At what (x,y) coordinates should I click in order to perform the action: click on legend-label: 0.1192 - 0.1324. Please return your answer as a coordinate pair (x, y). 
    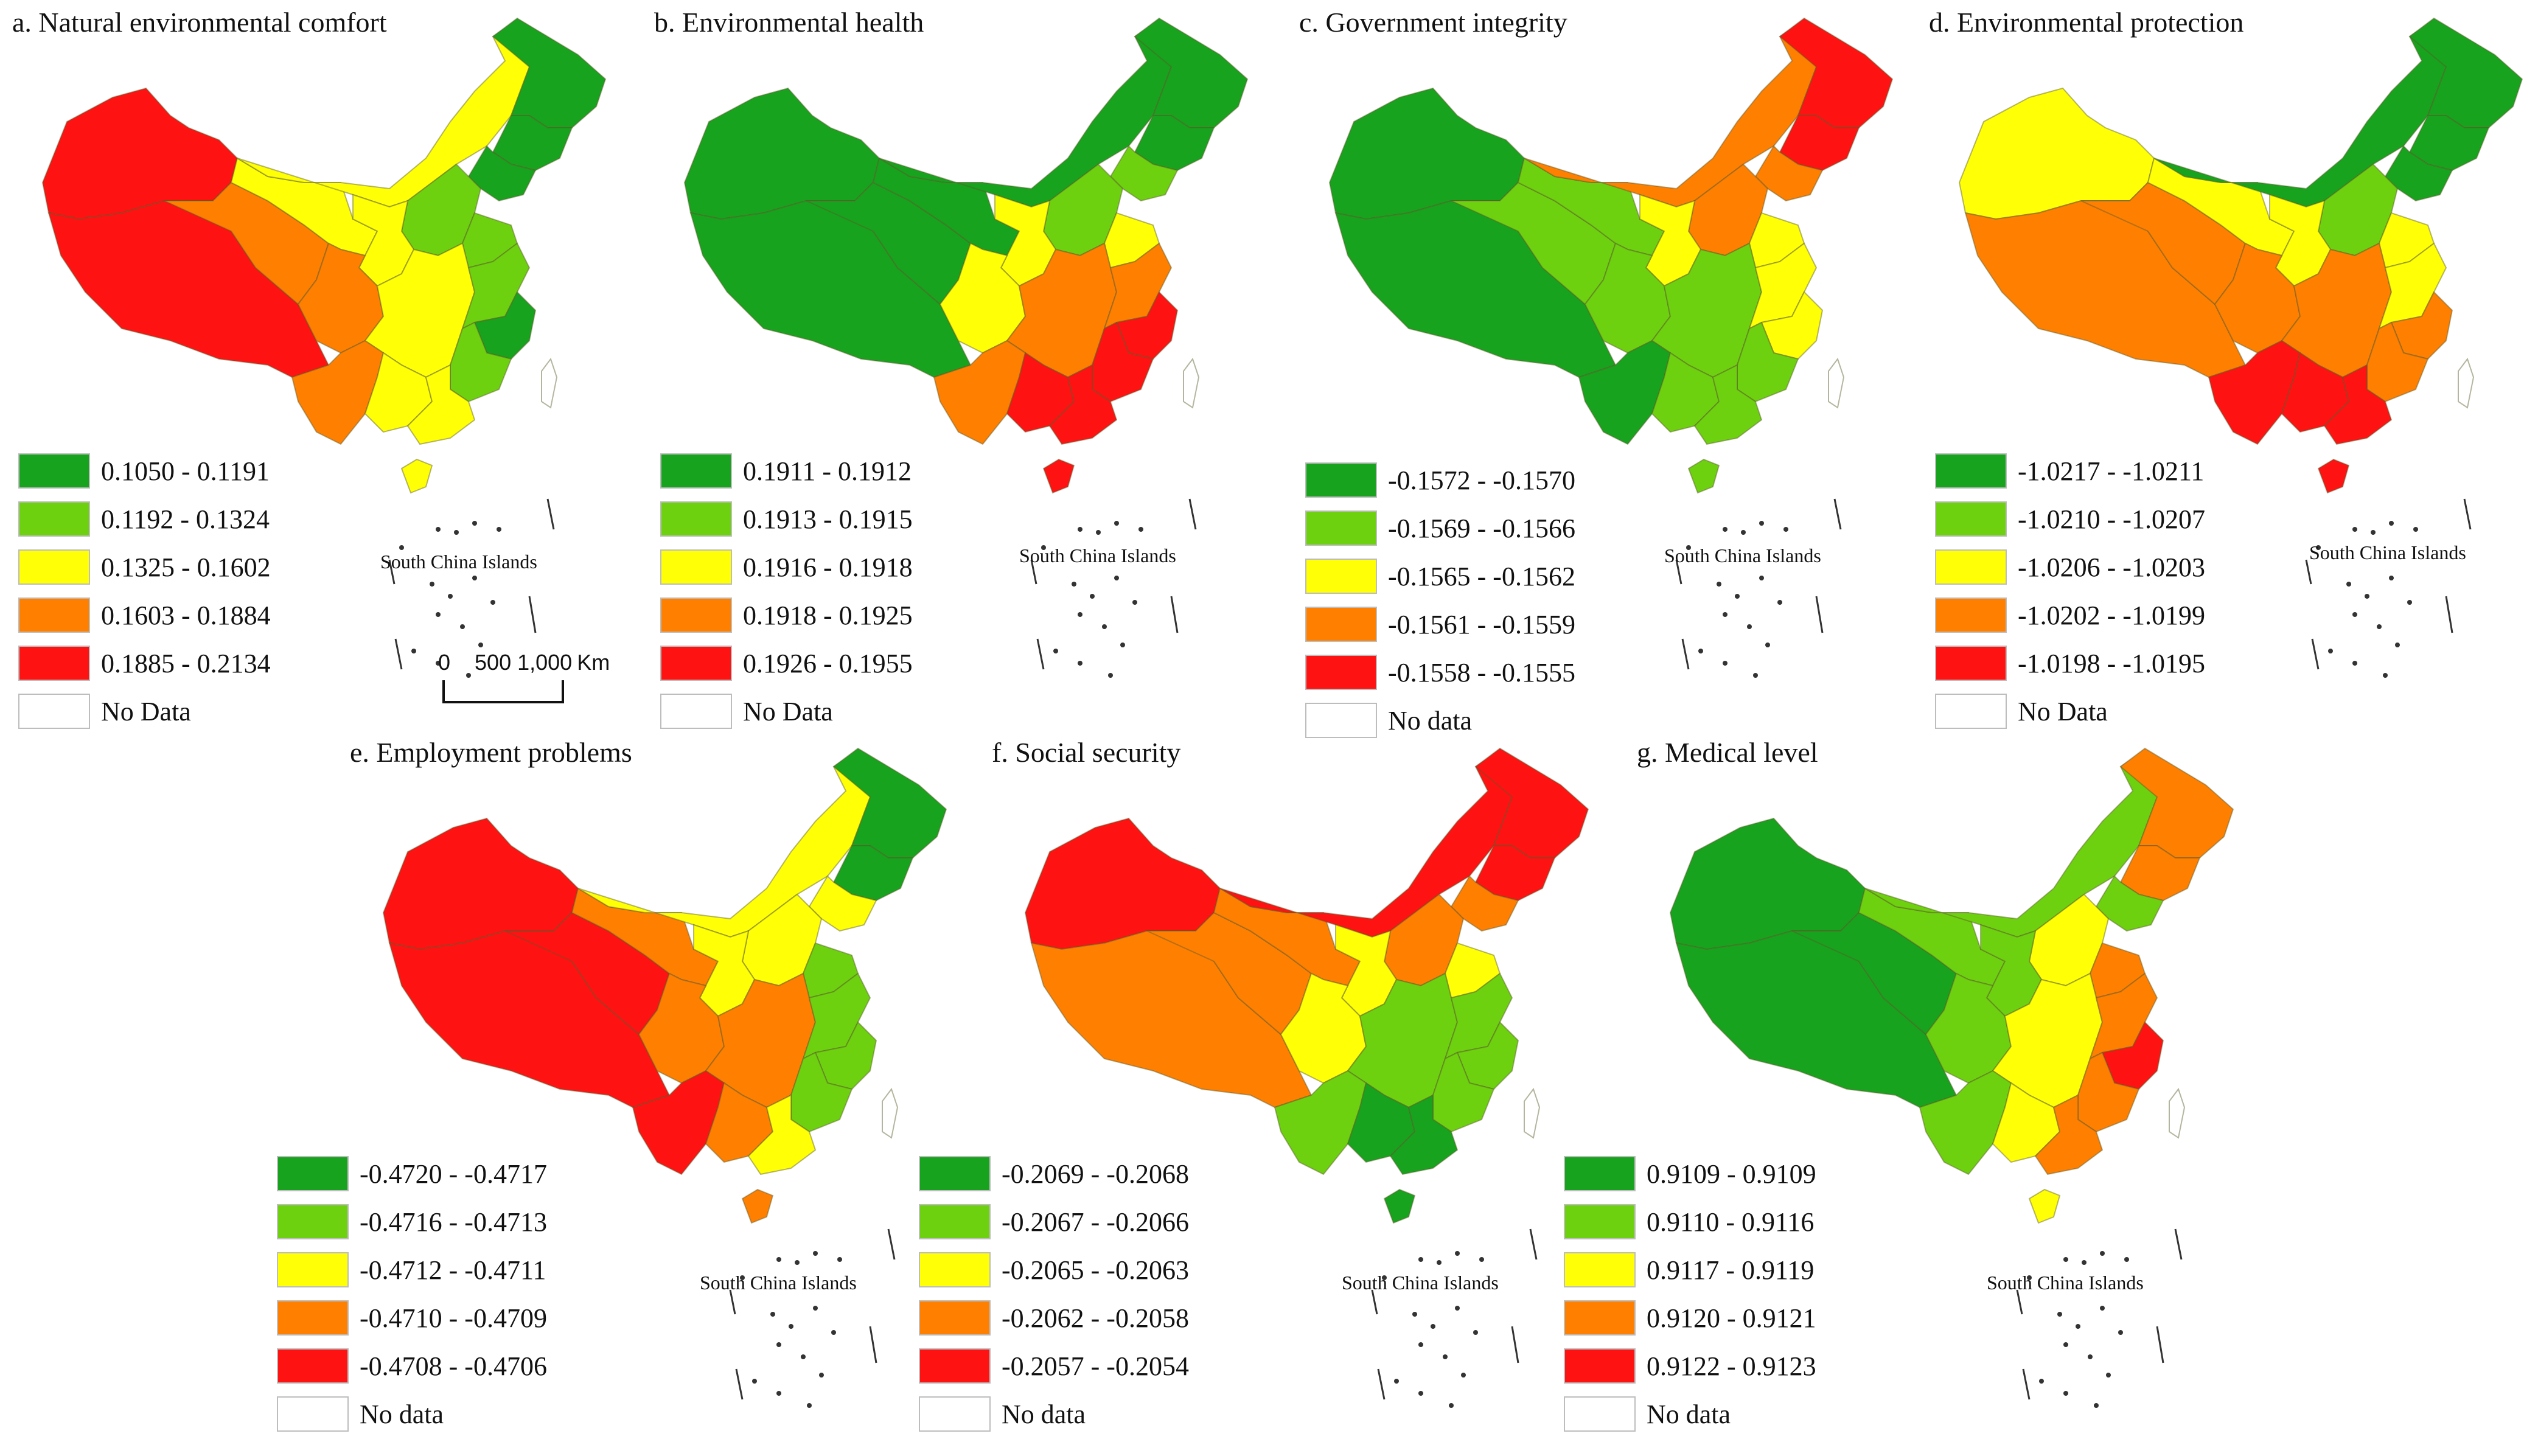
    Looking at the image, I should click on (185, 519).